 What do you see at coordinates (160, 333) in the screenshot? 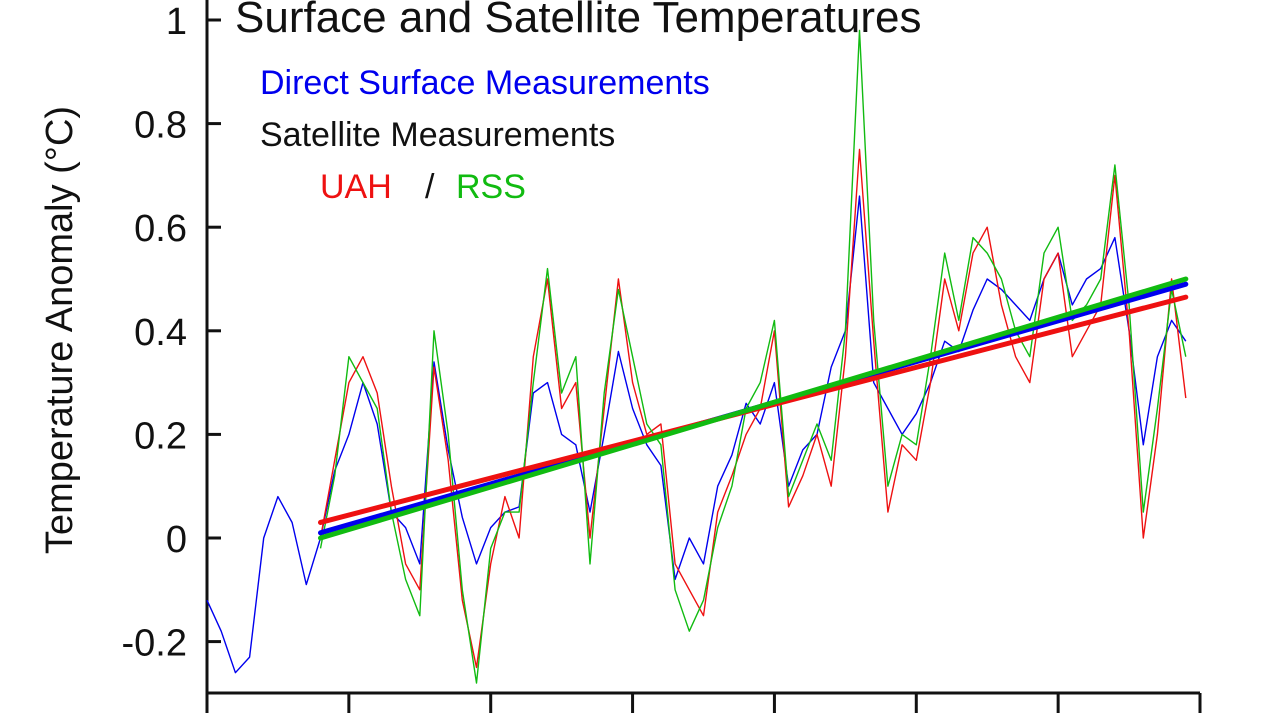
I see `y-tick-label: 0.4` at bounding box center [160, 333].